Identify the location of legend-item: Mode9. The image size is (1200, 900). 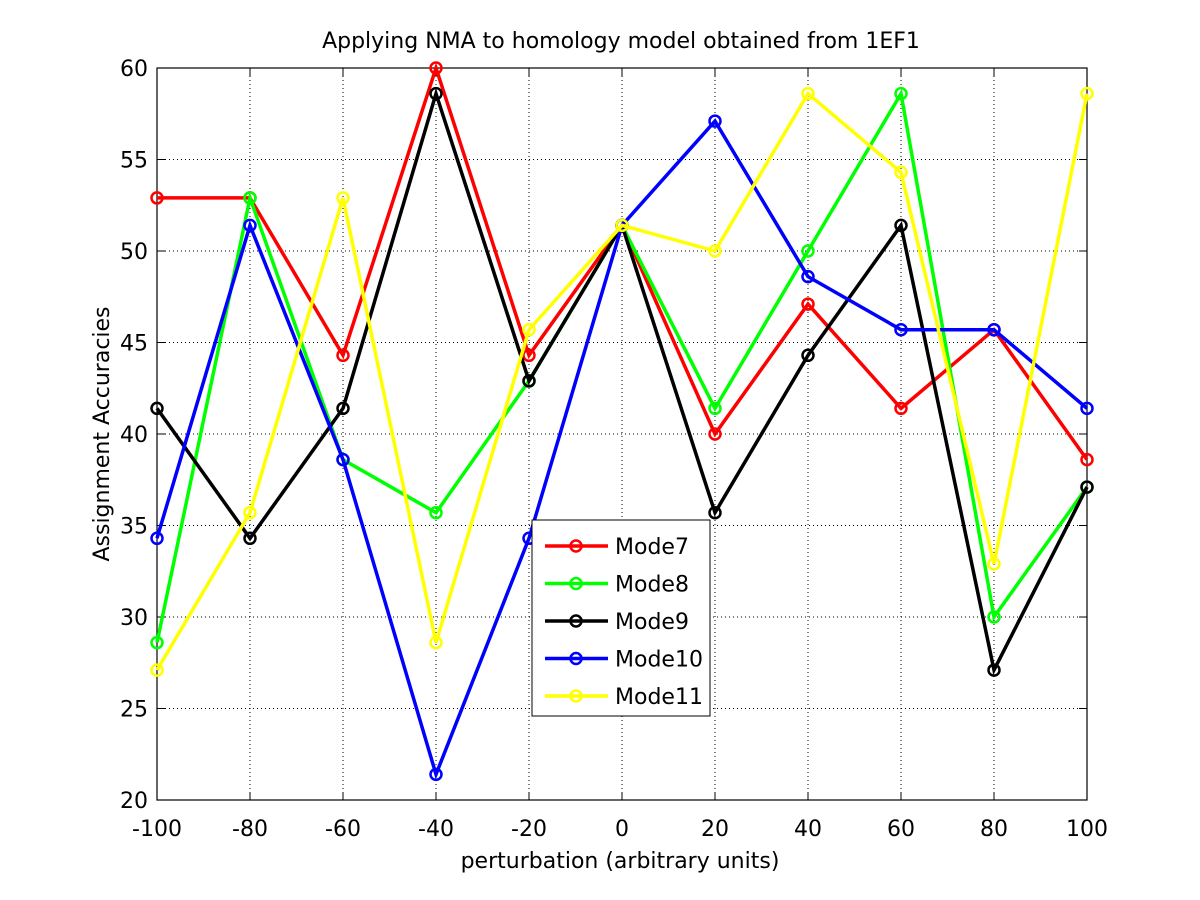
(617, 622).